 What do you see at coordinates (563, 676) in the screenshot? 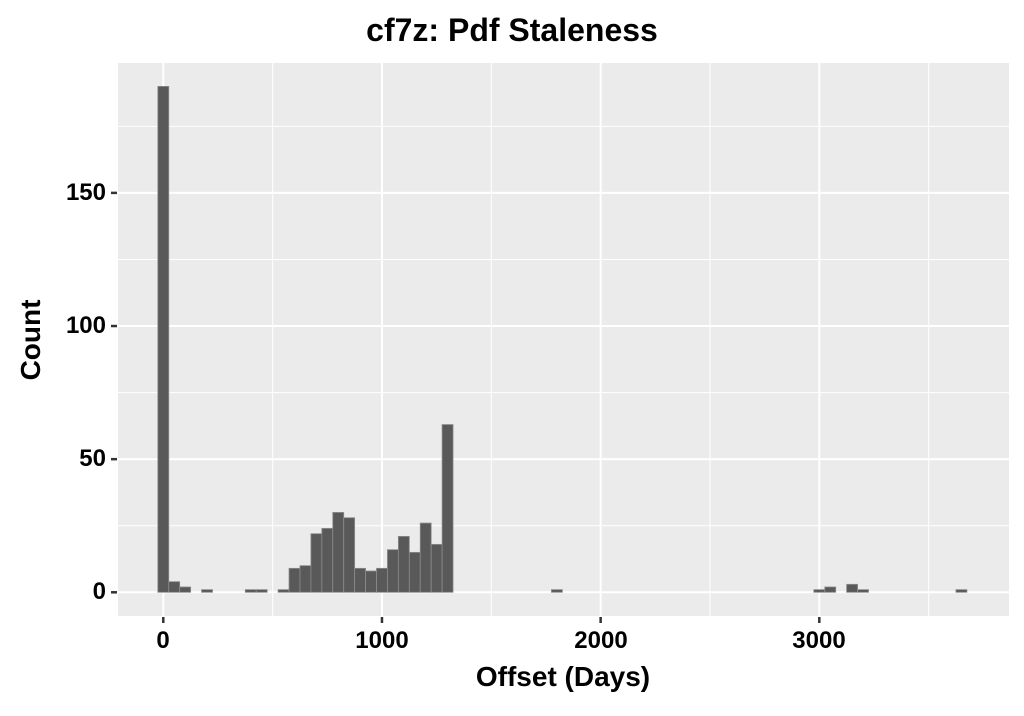
I see `x-axis-title: Offset (Days)` at bounding box center [563, 676].